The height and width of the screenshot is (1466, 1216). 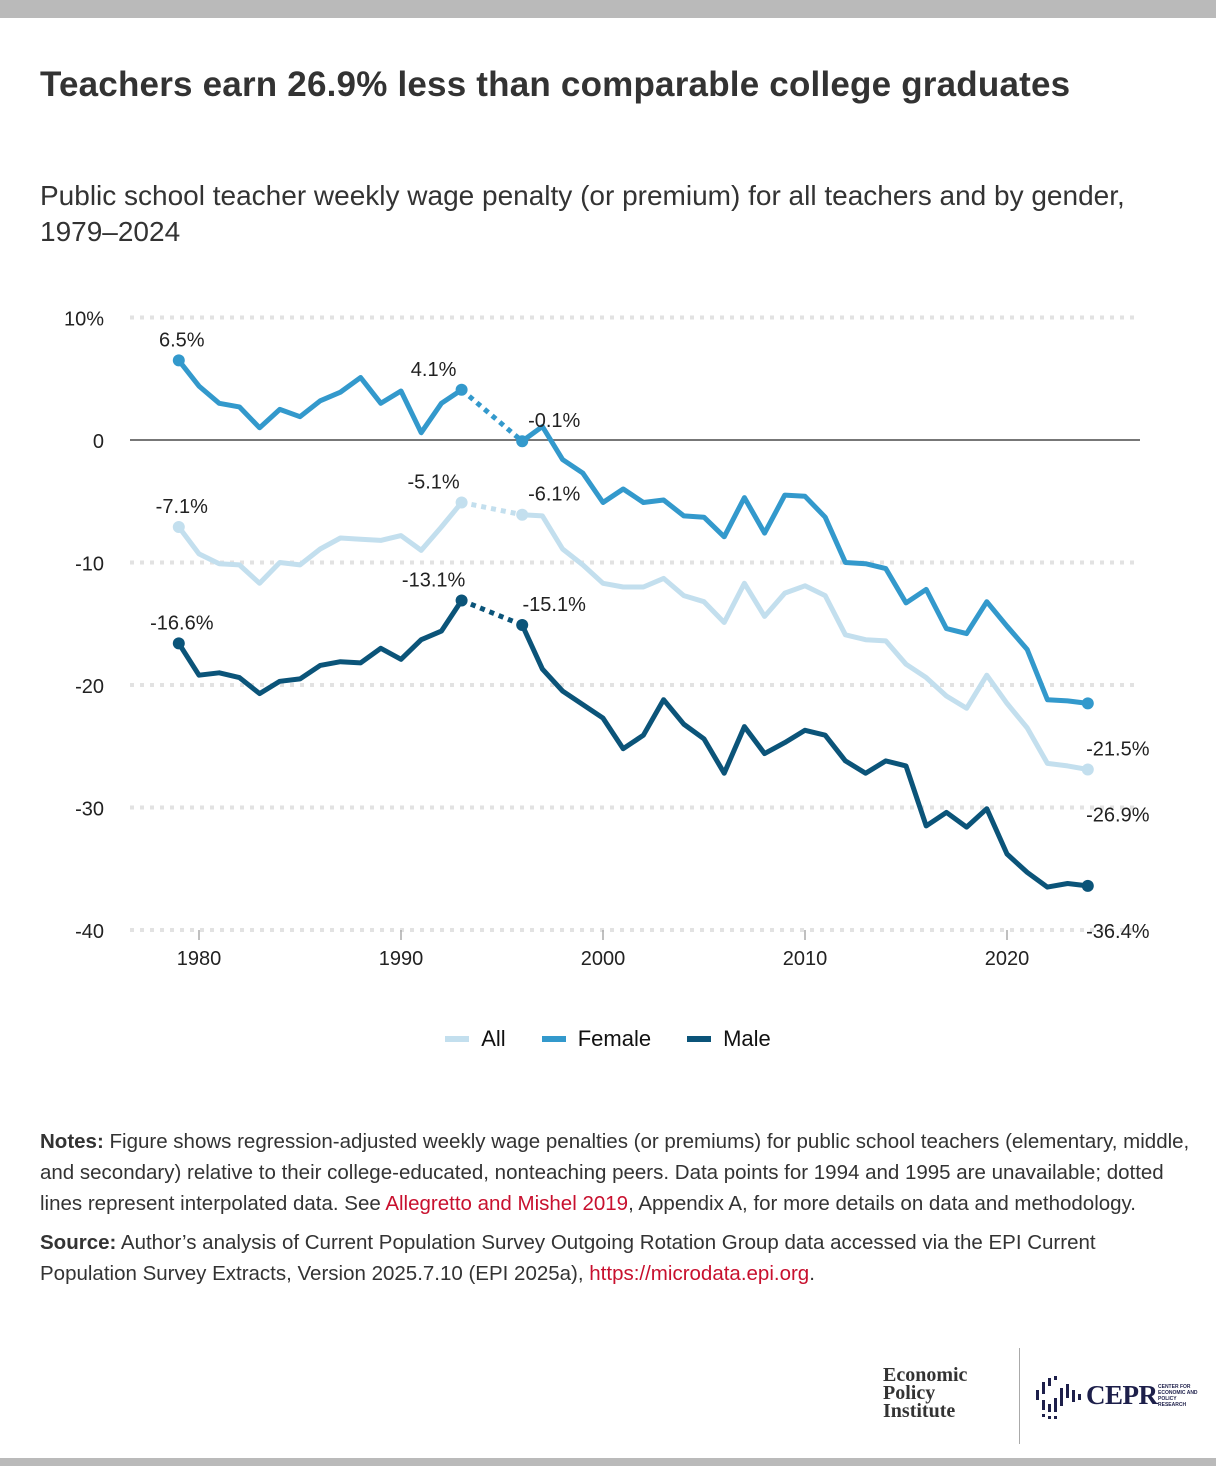 I want to click on source-tail: ., so click(x=812, y=1273).